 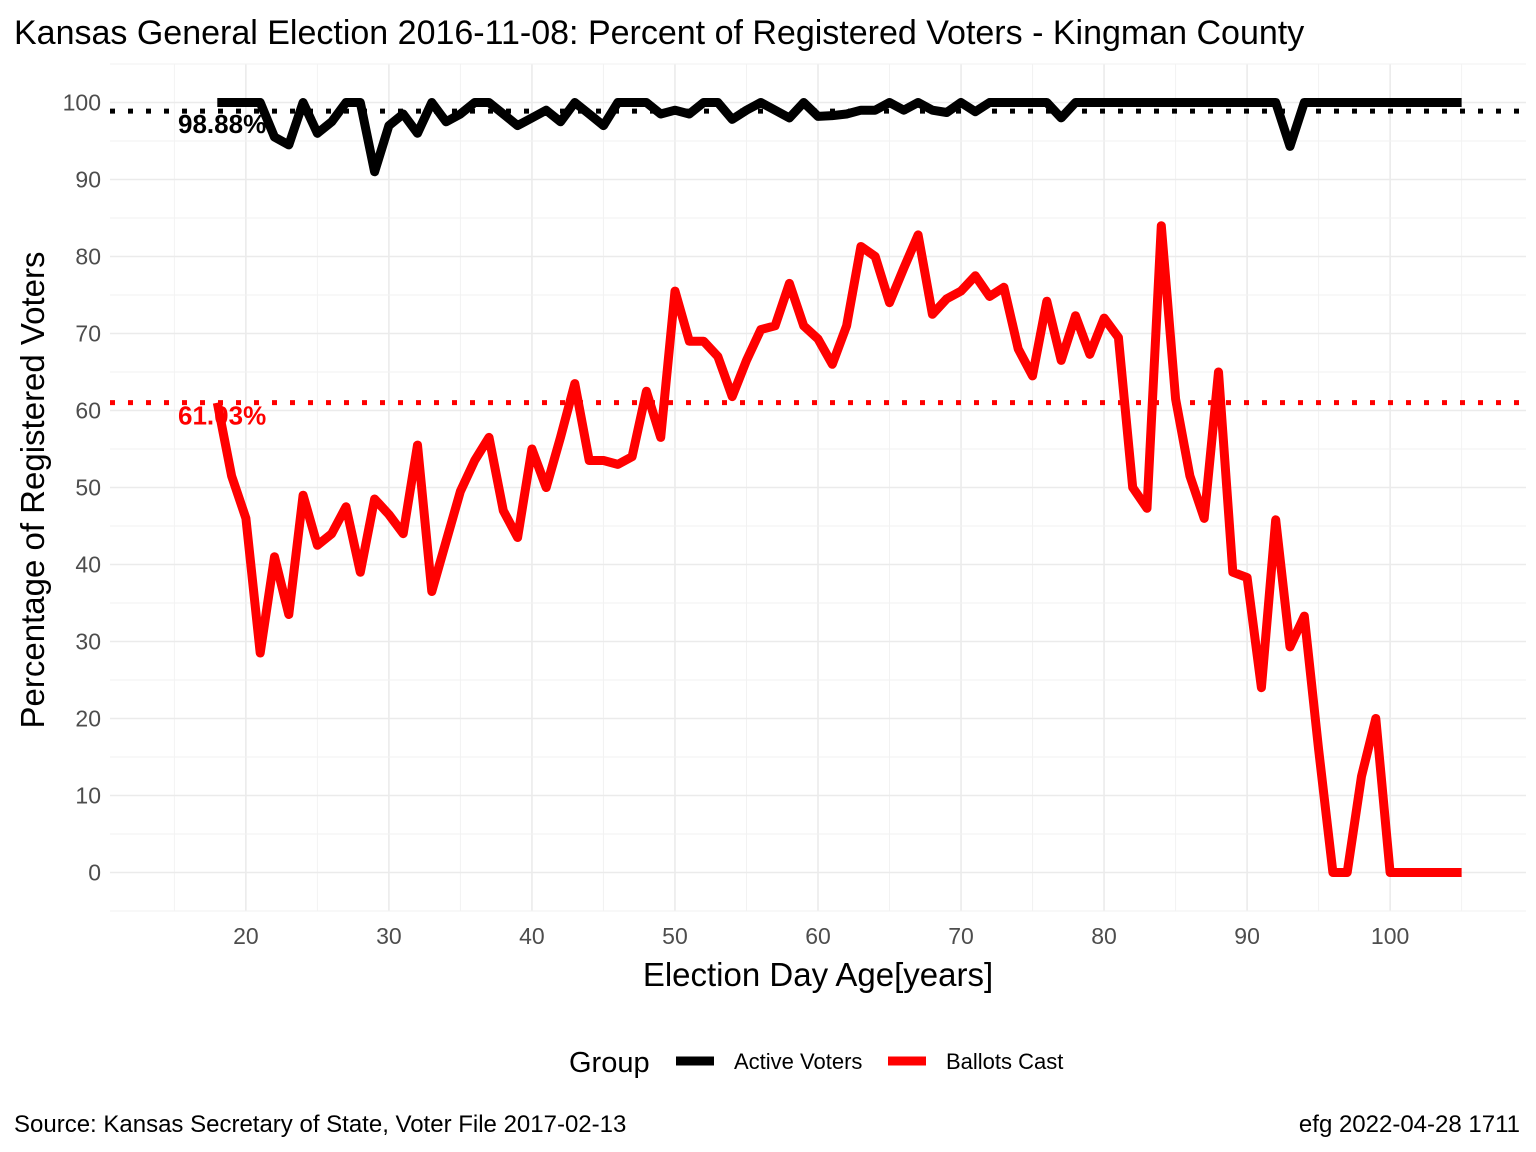 I want to click on y-tick-label: 10, so click(x=88, y=796).